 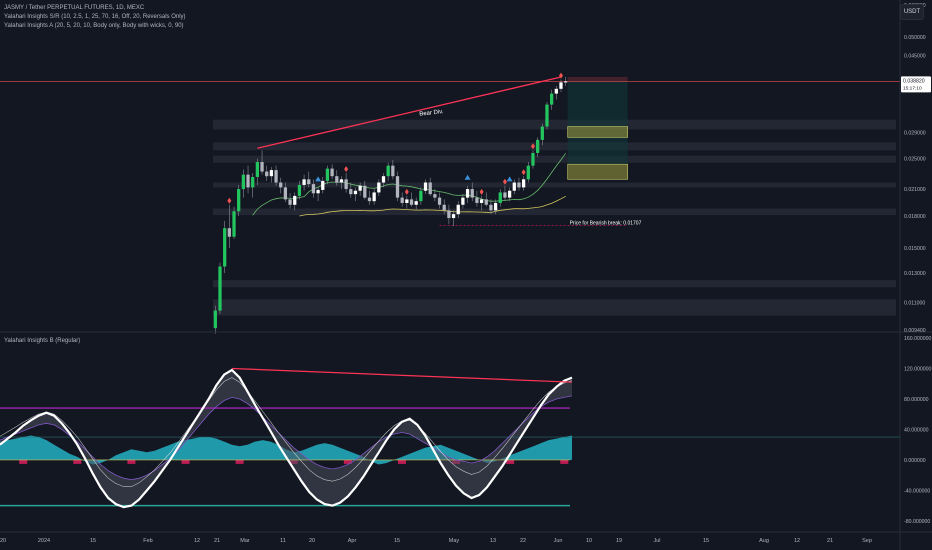 What do you see at coordinates (915, 159) in the screenshot?
I see `price-tick-label: 0.025000` at bounding box center [915, 159].